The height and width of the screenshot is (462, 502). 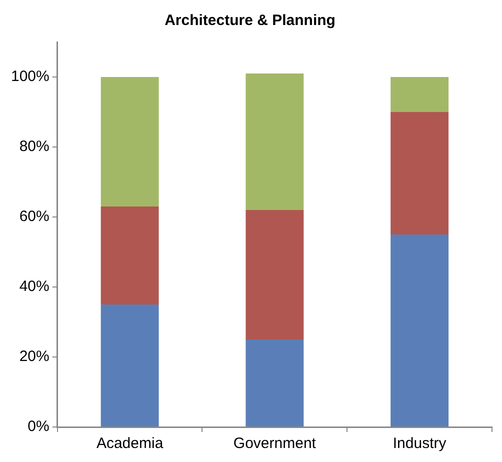 What do you see at coordinates (419, 443) in the screenshot?
I see `x-tick-label: Industry` at bounding box center [419, 443].